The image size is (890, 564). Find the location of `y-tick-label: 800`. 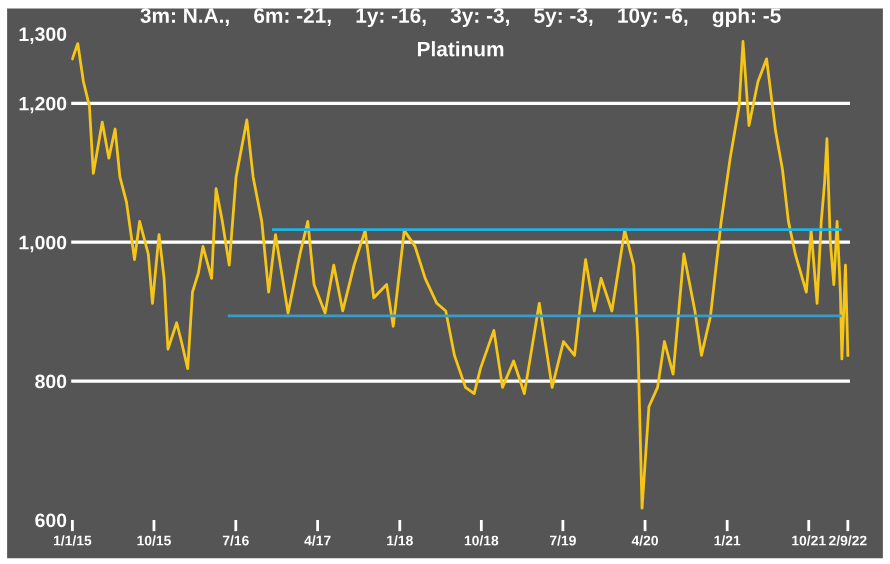

y-tick-label: 800 is located at coordinates (51, 381).